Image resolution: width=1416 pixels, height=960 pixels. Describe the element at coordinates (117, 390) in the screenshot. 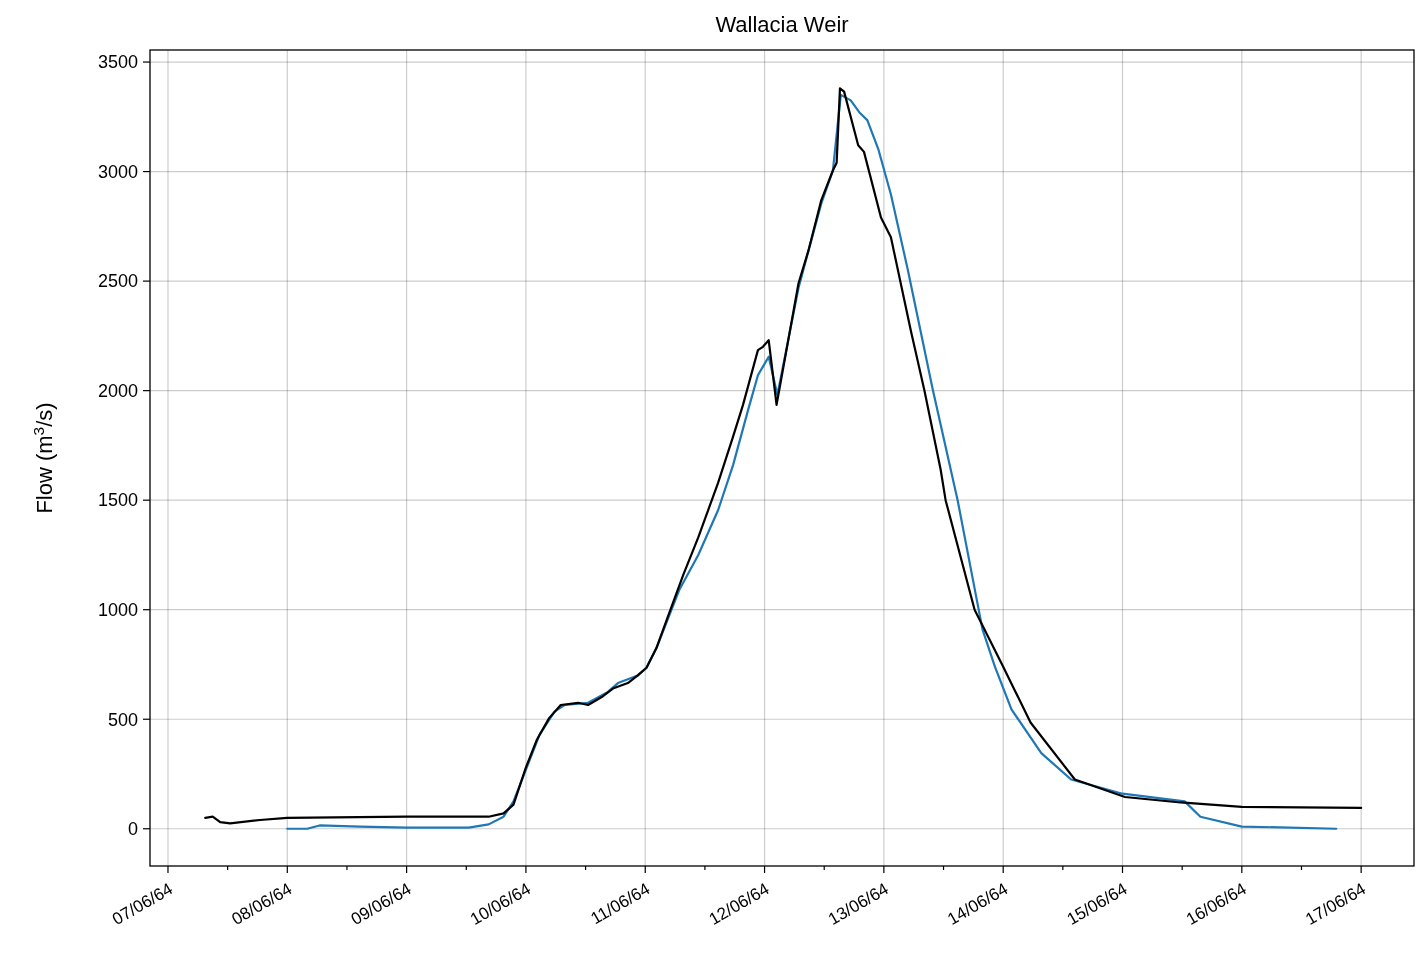

I see `y-tick-label: 2000` at that location.